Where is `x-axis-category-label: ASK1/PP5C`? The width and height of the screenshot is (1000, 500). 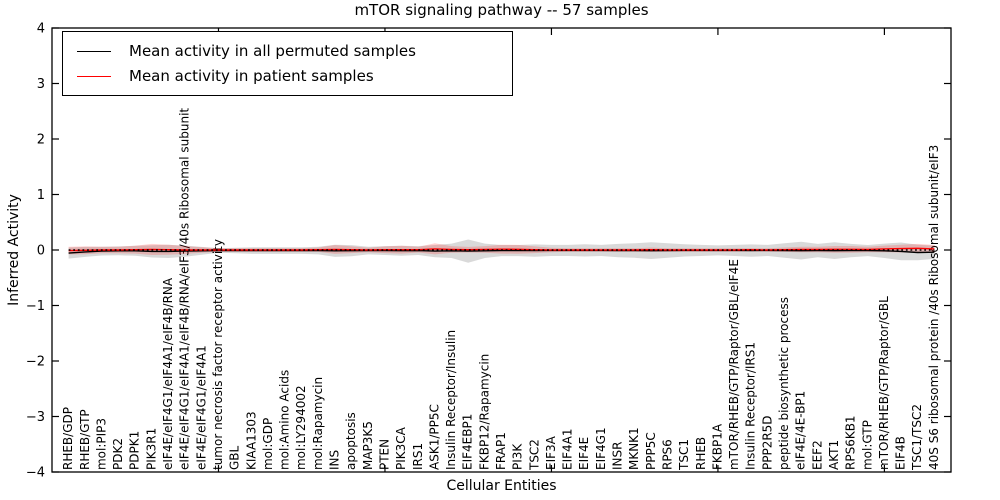 x-axis-category-label: ASK1/PP5C is located at coordinates (434, 437).